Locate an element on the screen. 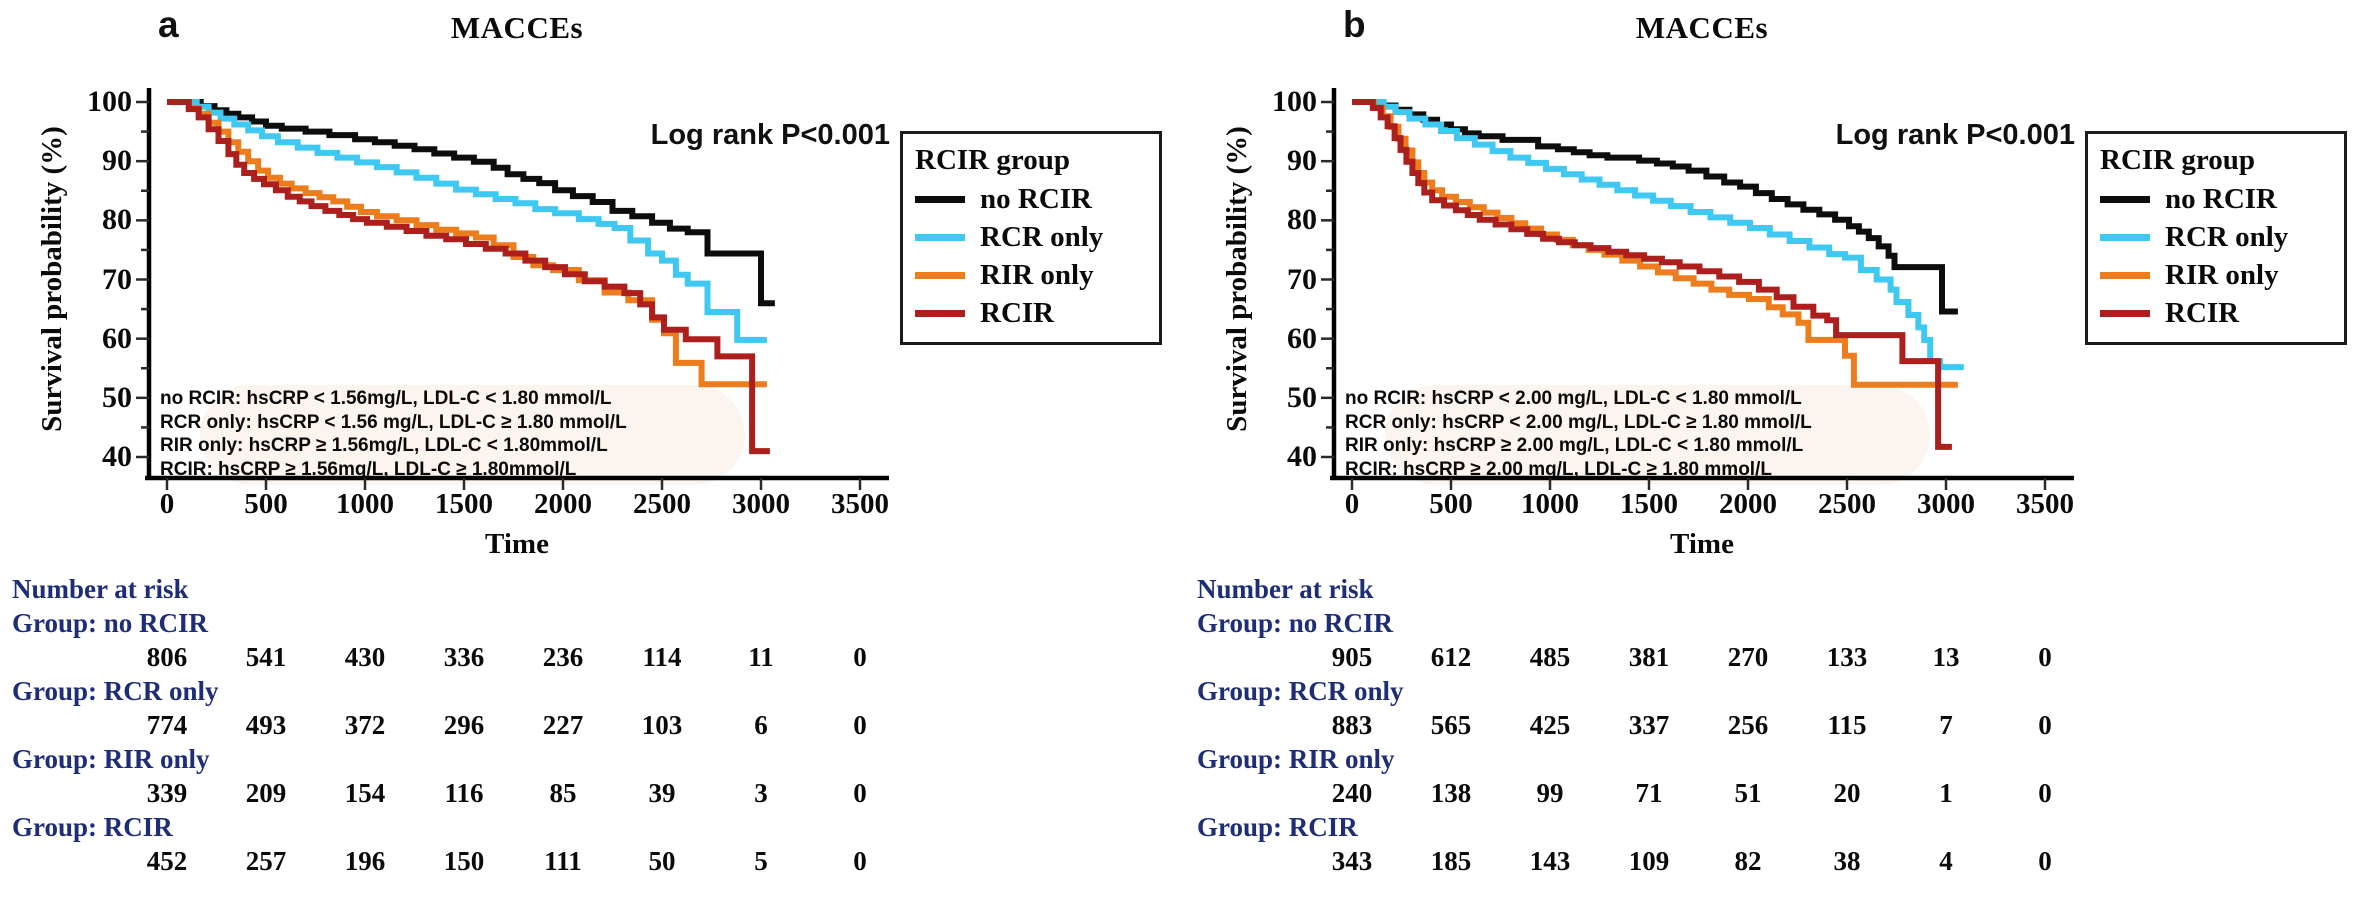 The height and width of the screenshot is (900, 2370). risk-count: 236 is located at coordinates (563, 657).